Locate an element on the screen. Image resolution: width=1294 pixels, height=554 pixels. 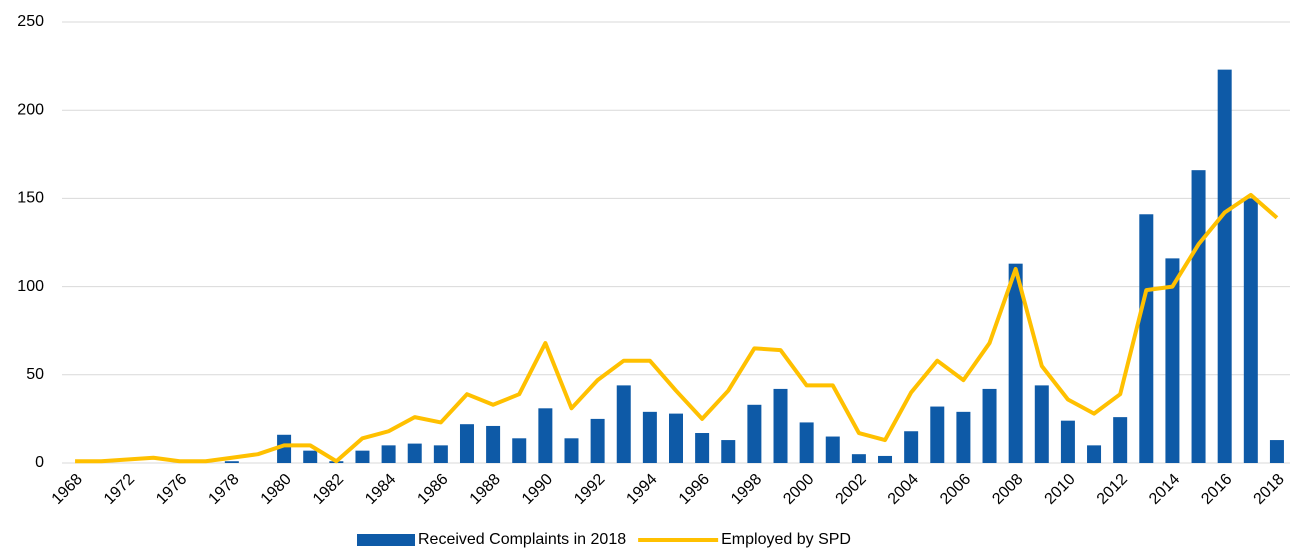
legend-label: Employed by SPD is located at coordinates (786, 539).